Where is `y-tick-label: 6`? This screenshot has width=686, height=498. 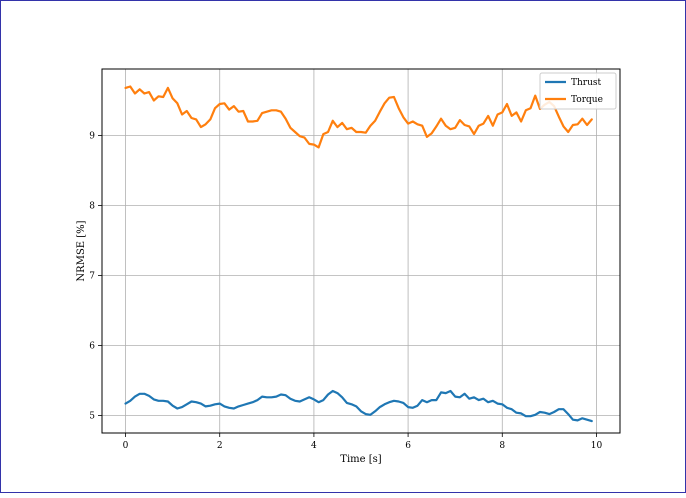 y-tick-label: 6 is located at coordinates (92, 347).